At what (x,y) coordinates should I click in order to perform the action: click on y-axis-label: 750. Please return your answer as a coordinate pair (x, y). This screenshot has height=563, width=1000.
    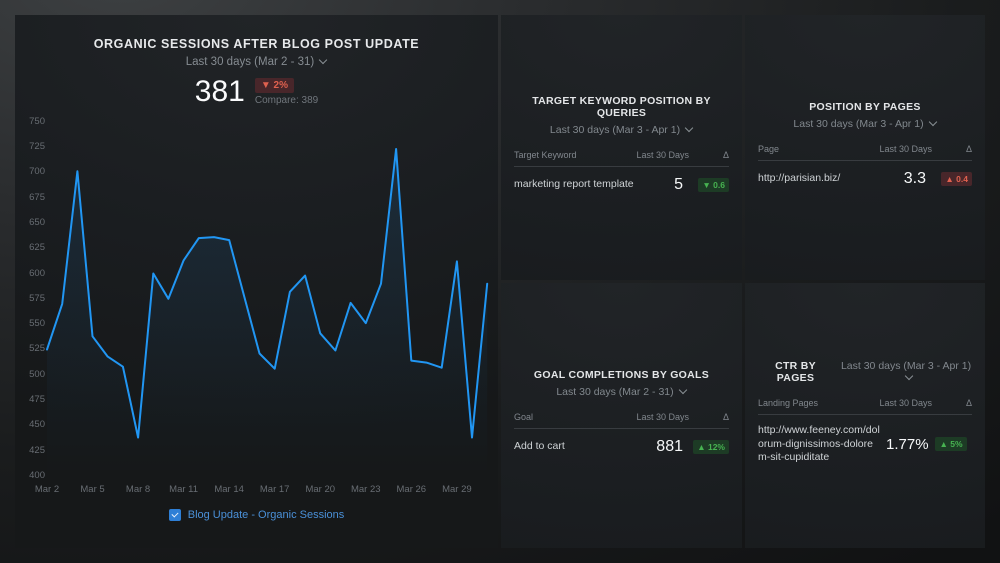
    Looking at the image, I should click on (37, 121).